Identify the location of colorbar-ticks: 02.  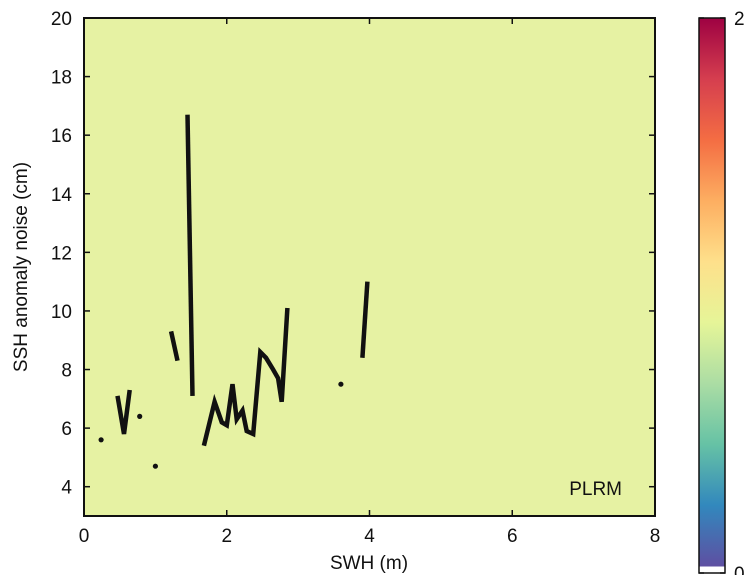
(722, 292).